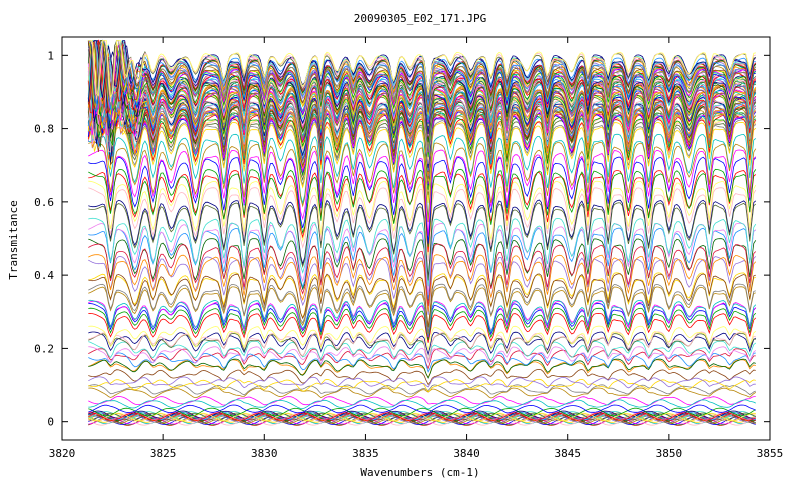 Image resolution: width=800 pixels, height=485 pixels. I want to click on y-tick-label: 0.8, so click(44, 129).